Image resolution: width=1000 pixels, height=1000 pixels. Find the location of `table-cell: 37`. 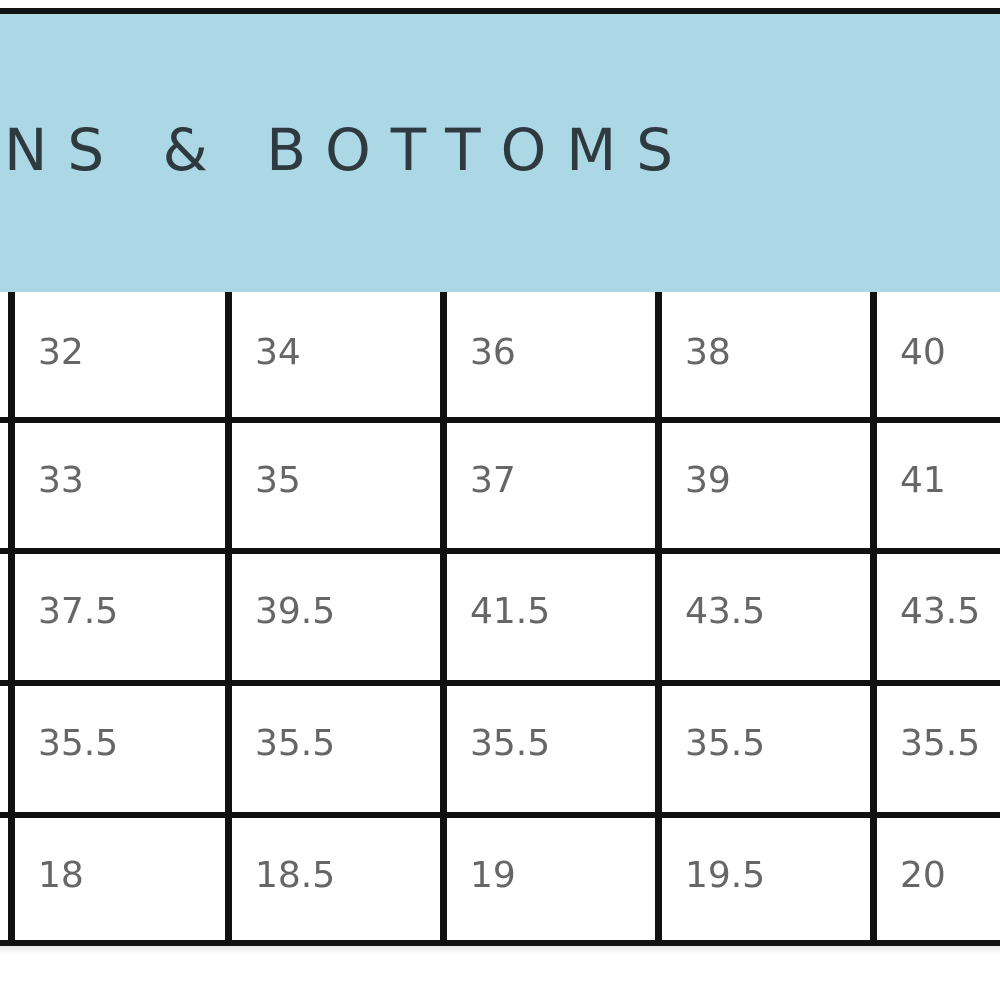

table-cell: 37 is located at coordinates (493, 480).